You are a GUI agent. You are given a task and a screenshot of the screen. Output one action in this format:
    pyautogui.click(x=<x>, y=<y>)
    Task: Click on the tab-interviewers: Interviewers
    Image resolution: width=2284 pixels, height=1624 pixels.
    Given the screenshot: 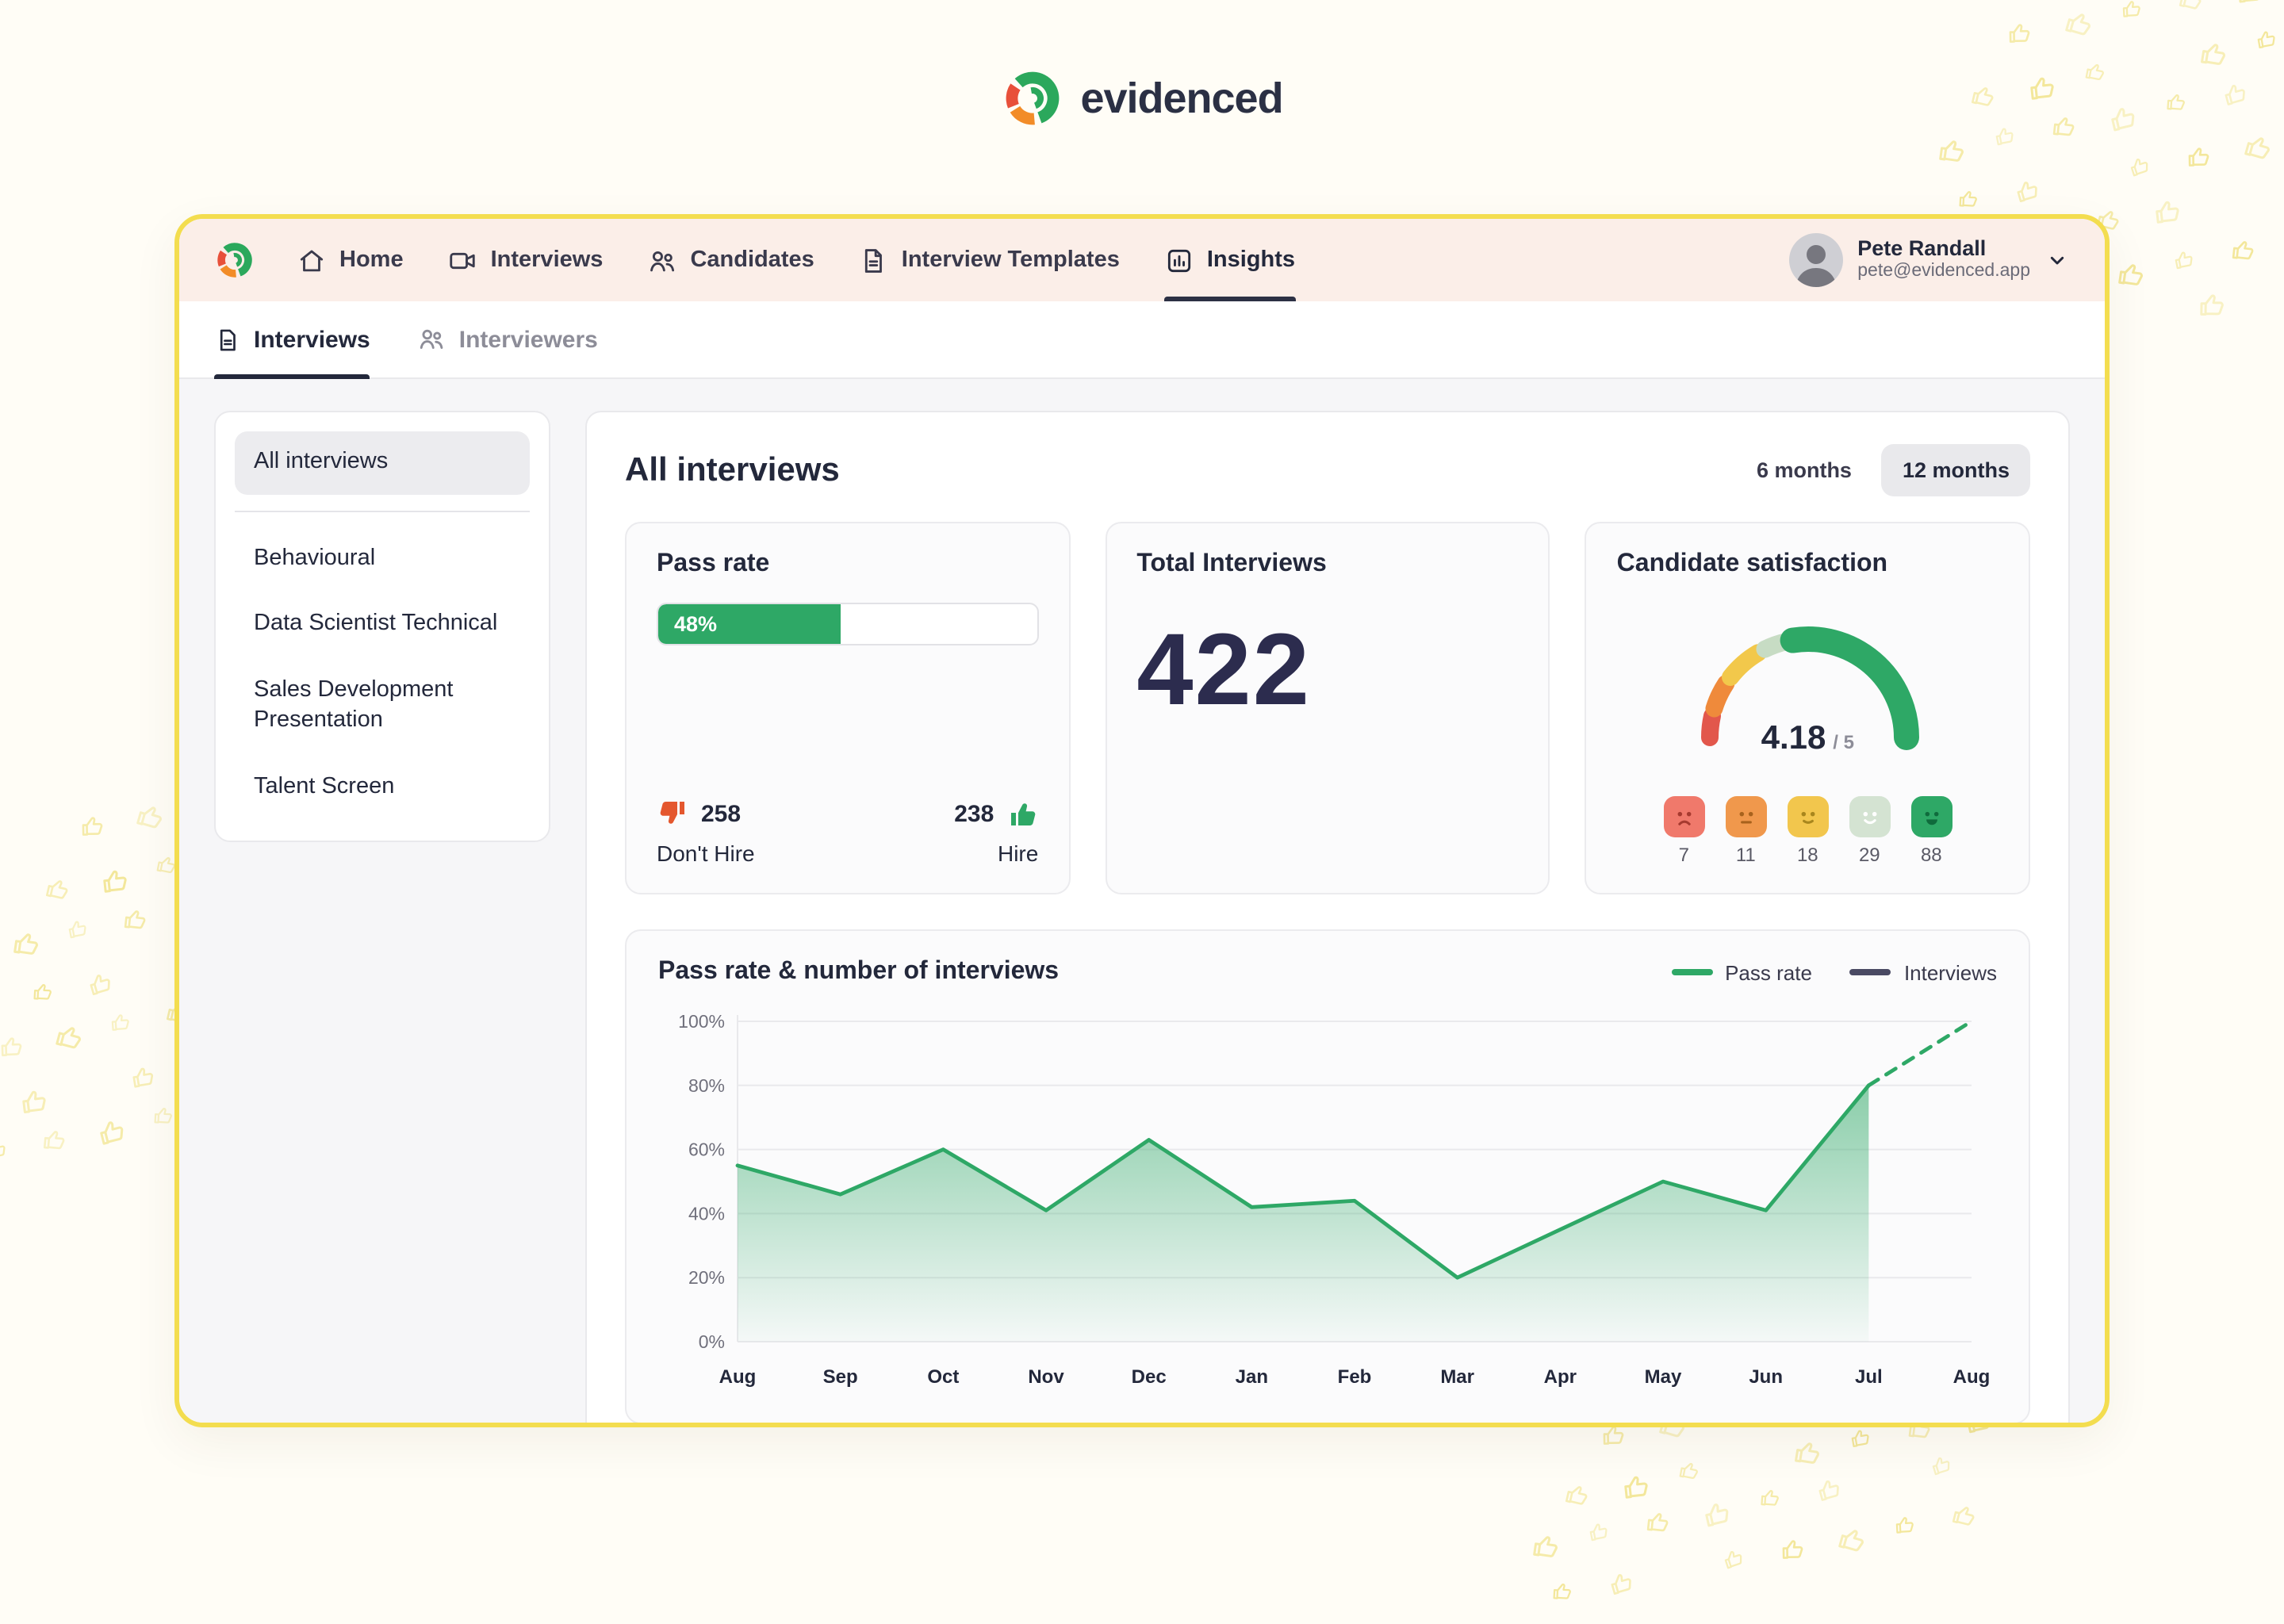 What is the action you would take?
    pyautogui.click(x=508, y=339)
    